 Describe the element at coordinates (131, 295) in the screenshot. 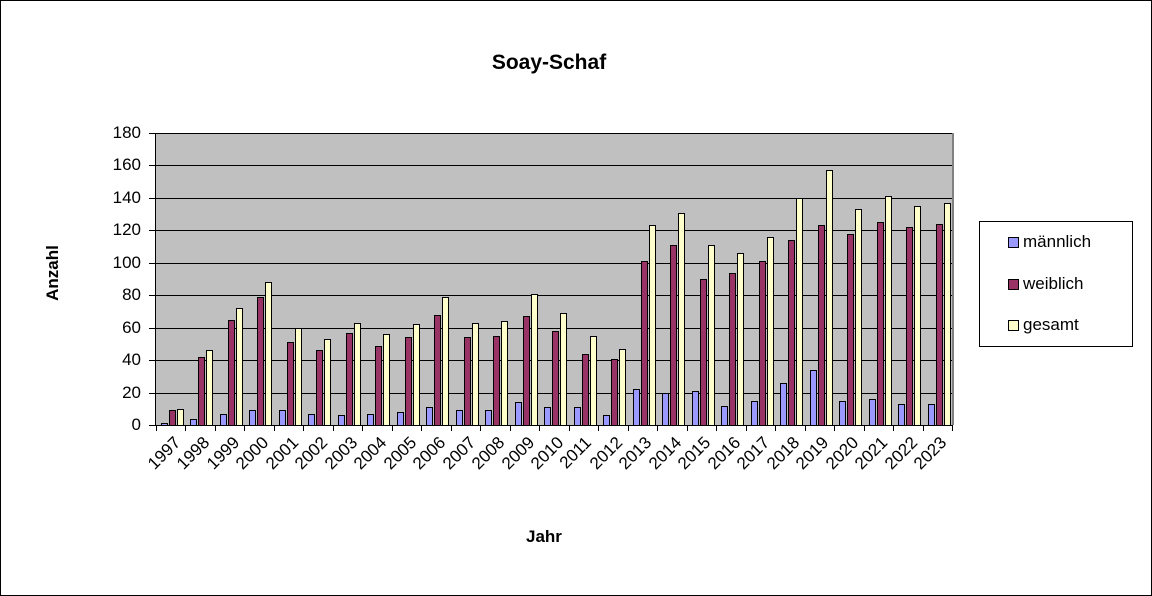

I see `y-tick-label: 80` at that location.